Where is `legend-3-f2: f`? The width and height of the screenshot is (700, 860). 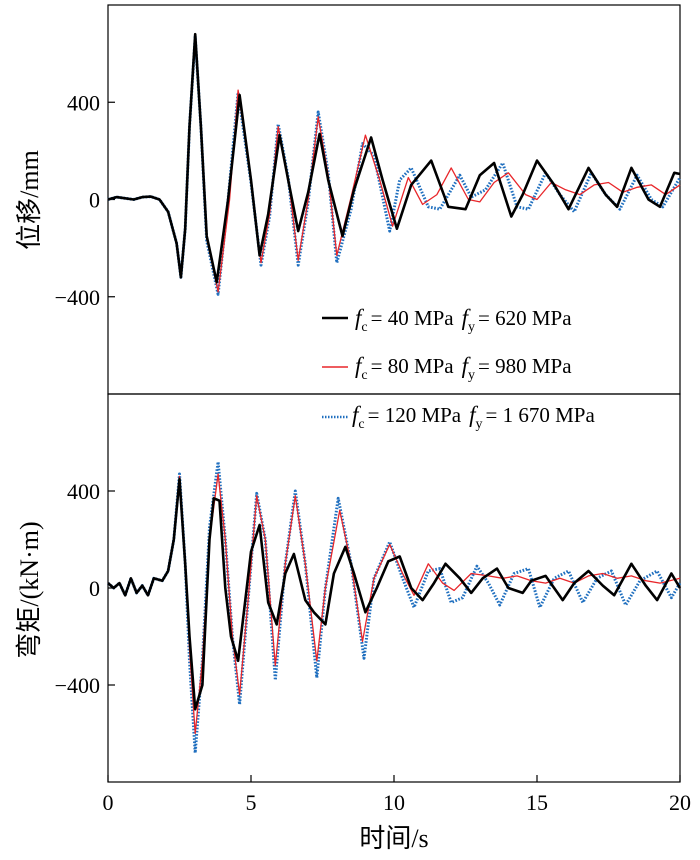 legend-3-f2: f is located at coordinates (474, 414).